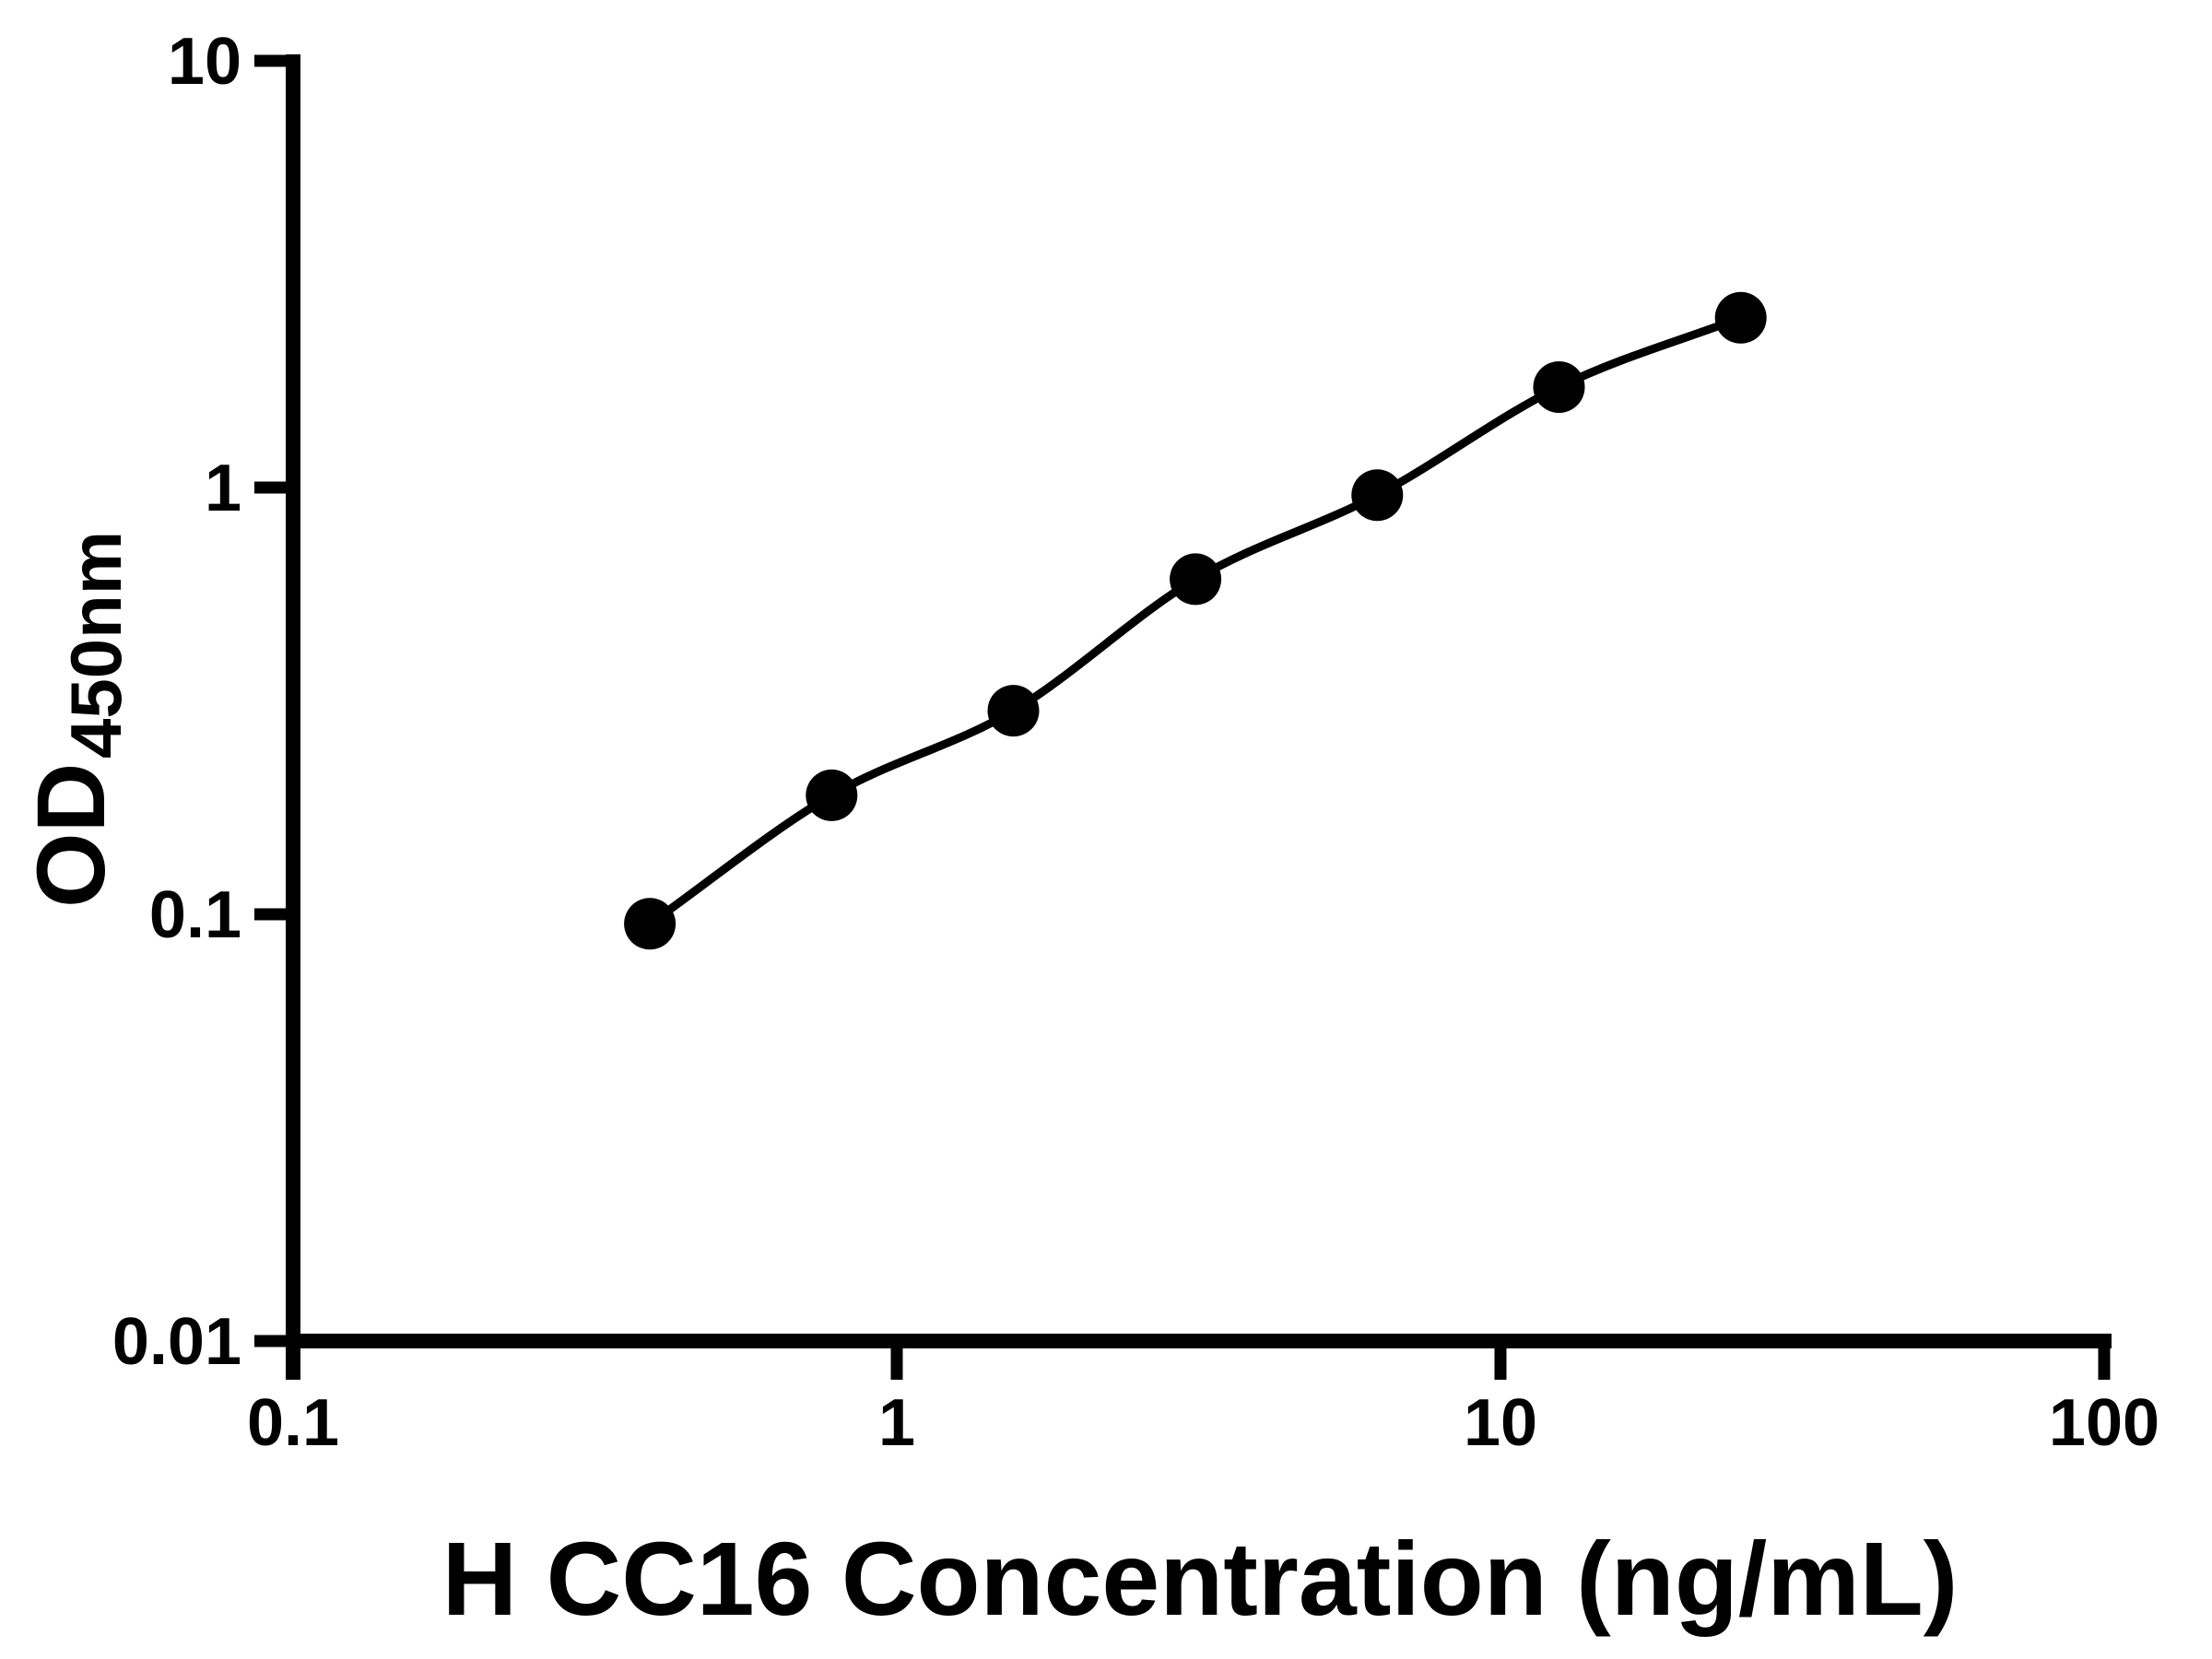 The width and height of the screenshot is (2212, 1659). I want to click on y-axis-title-main: OD, so click(71, 836).